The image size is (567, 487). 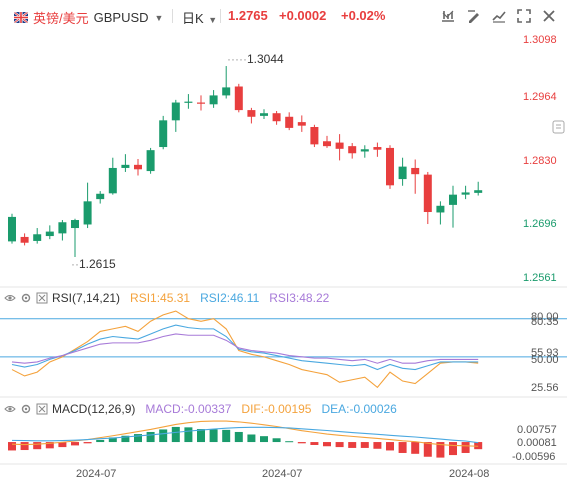 I want to click on macd-axis-label: 0.00757, so click(x=537, y=430).